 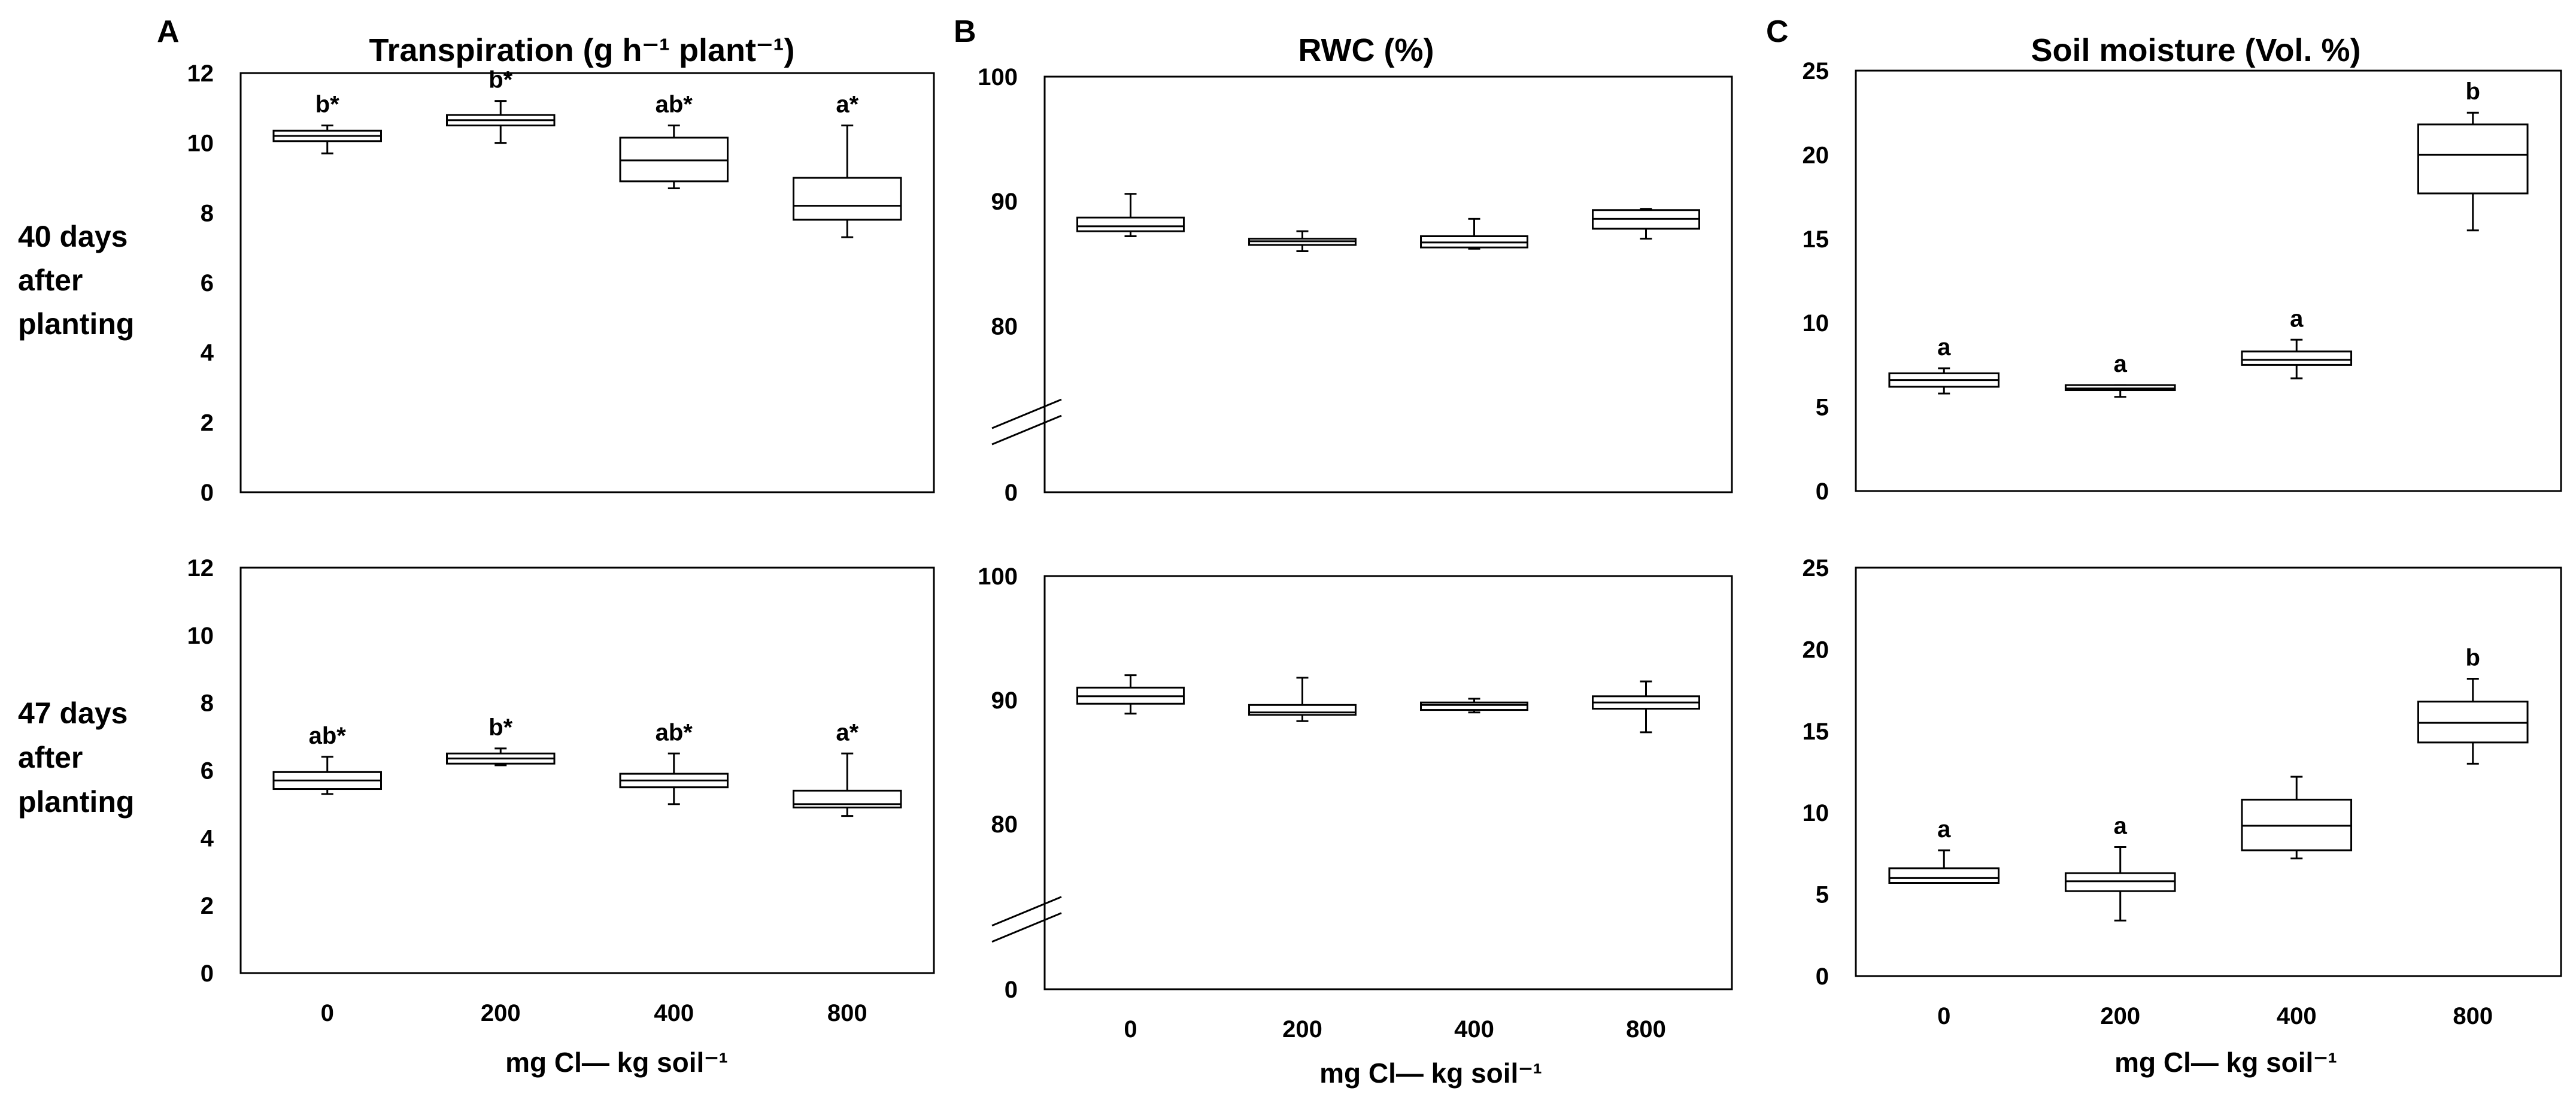 What do you see at coordinates (1302, 860) in the screenshot?
I see `box-b-47-200: 200` at bounding box center [1302, 860].